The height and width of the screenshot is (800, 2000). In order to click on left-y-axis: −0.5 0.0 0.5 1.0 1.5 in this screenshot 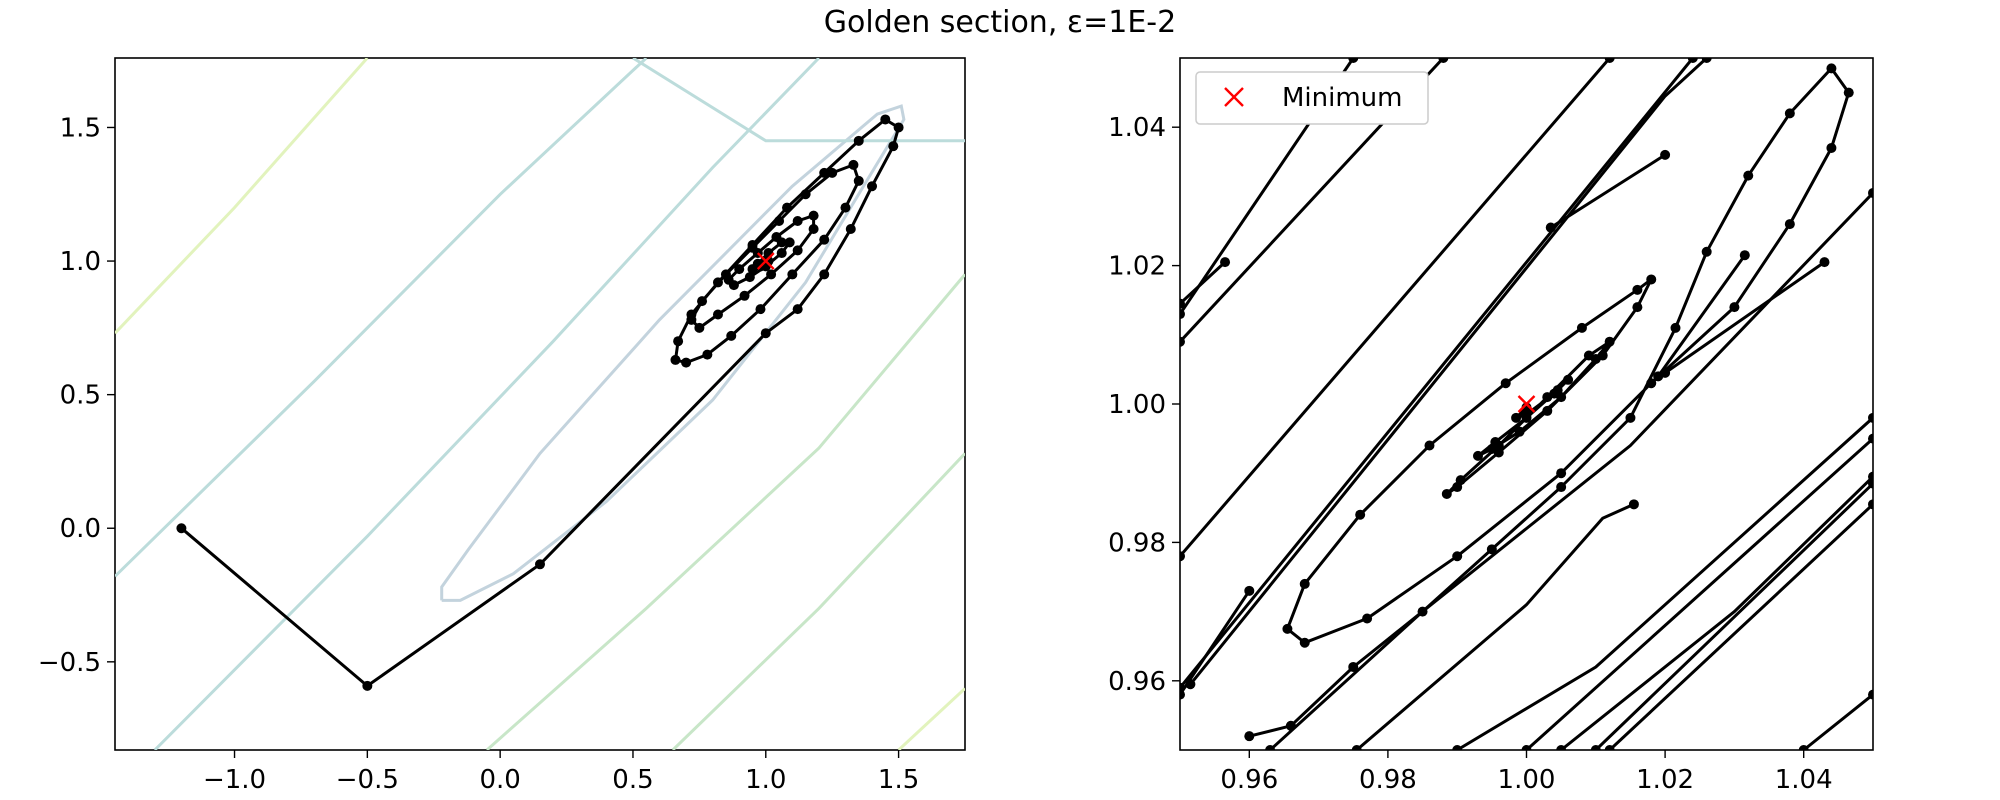, I will do `click(76, 395)`.